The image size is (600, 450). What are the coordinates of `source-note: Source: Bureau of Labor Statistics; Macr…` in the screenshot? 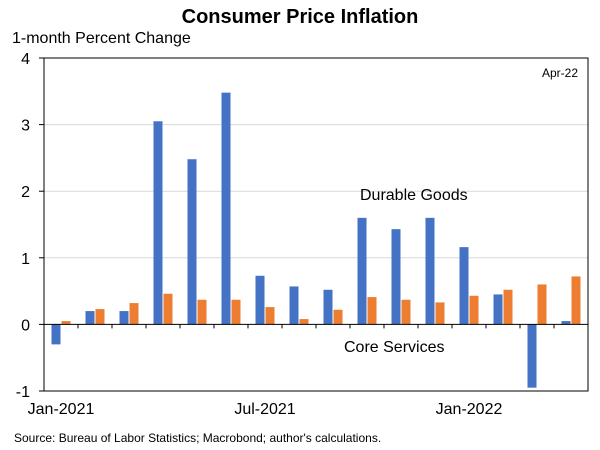 It's located at (198, 438).